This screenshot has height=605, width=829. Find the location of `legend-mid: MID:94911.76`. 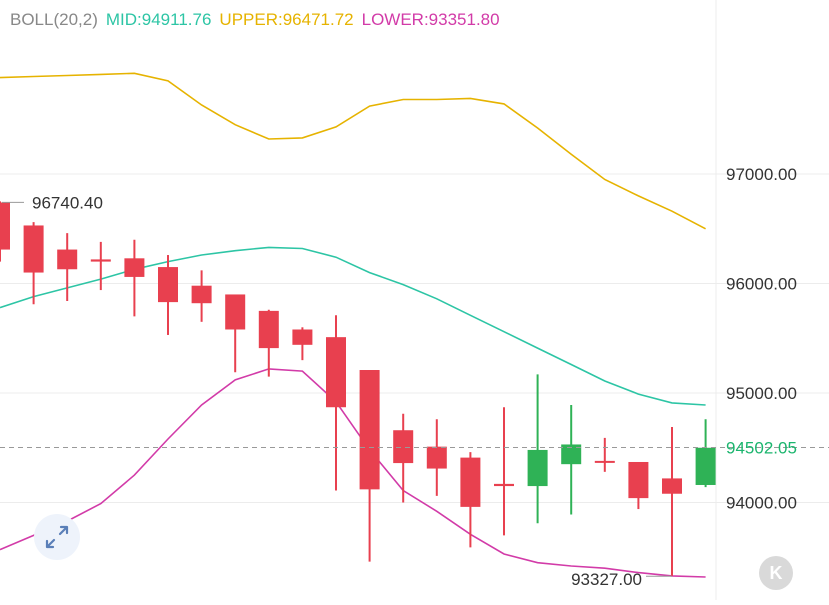

legend-mid: MID:94911.76 is located at coordinates (158, 19).